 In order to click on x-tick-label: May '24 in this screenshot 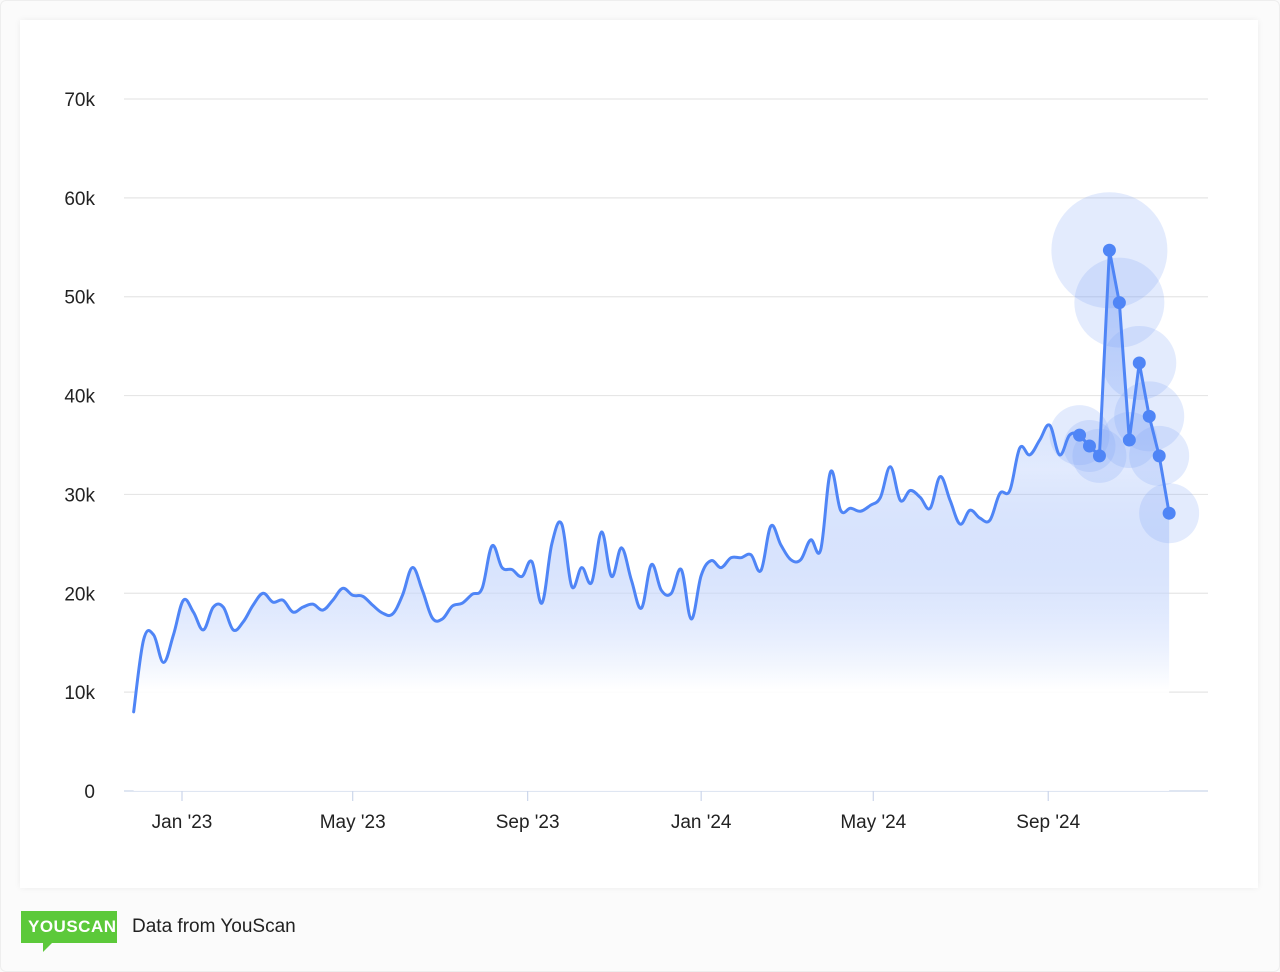, I will do `click(873, 822)`.